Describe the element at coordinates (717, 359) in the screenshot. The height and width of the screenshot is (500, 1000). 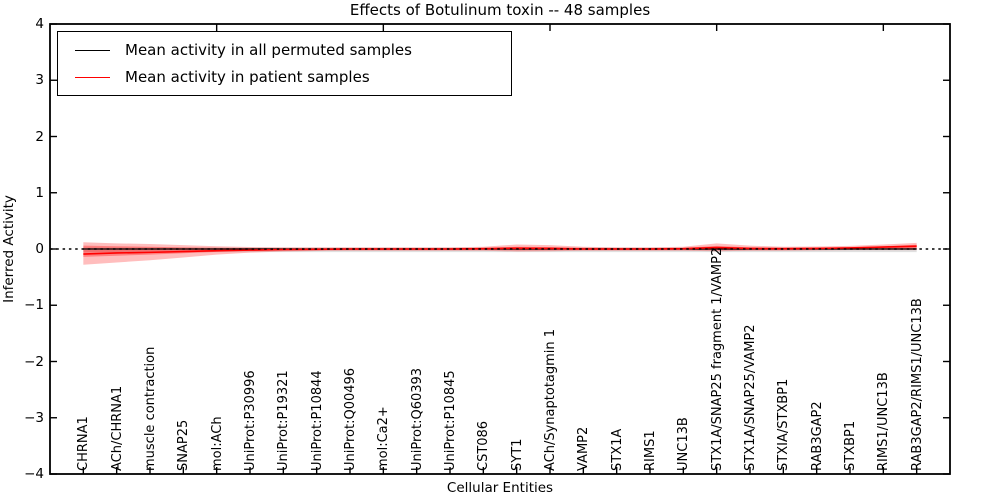
I see `x-tick-label: STX1A/SNAP25 fragment 1/VAMP2` at that location.